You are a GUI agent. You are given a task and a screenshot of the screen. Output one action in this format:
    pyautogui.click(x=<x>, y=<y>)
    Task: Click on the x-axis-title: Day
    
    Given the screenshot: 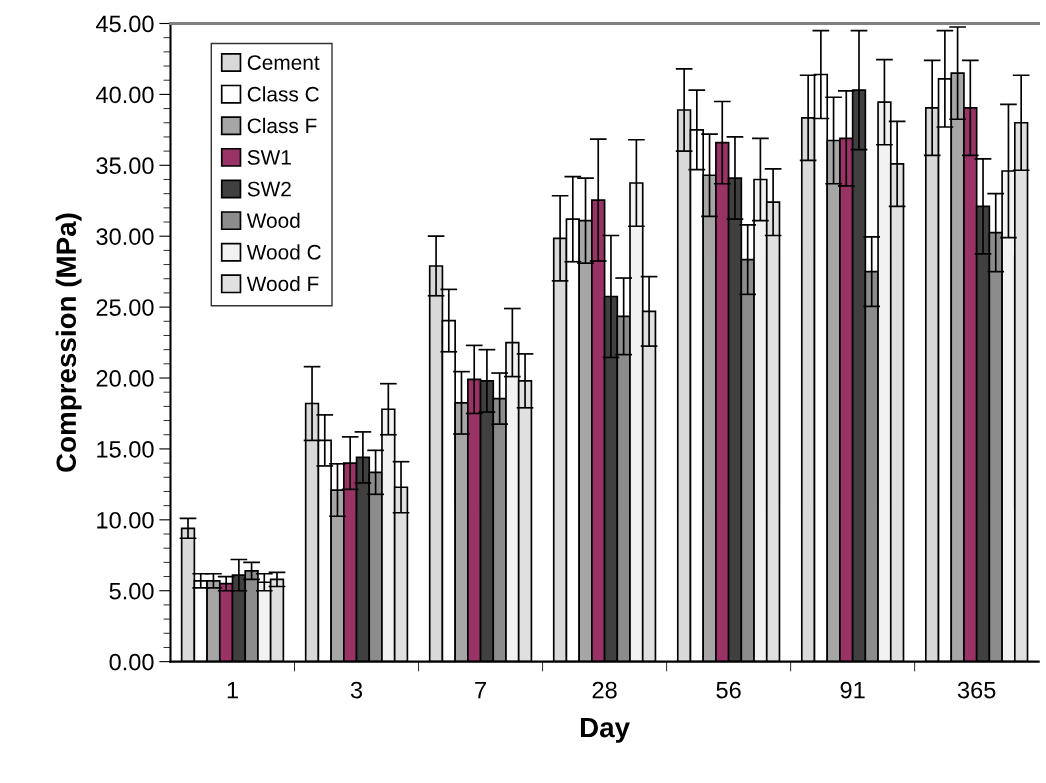 What is the action you would take?
    pyautogui.click(x=605, y=730)
    